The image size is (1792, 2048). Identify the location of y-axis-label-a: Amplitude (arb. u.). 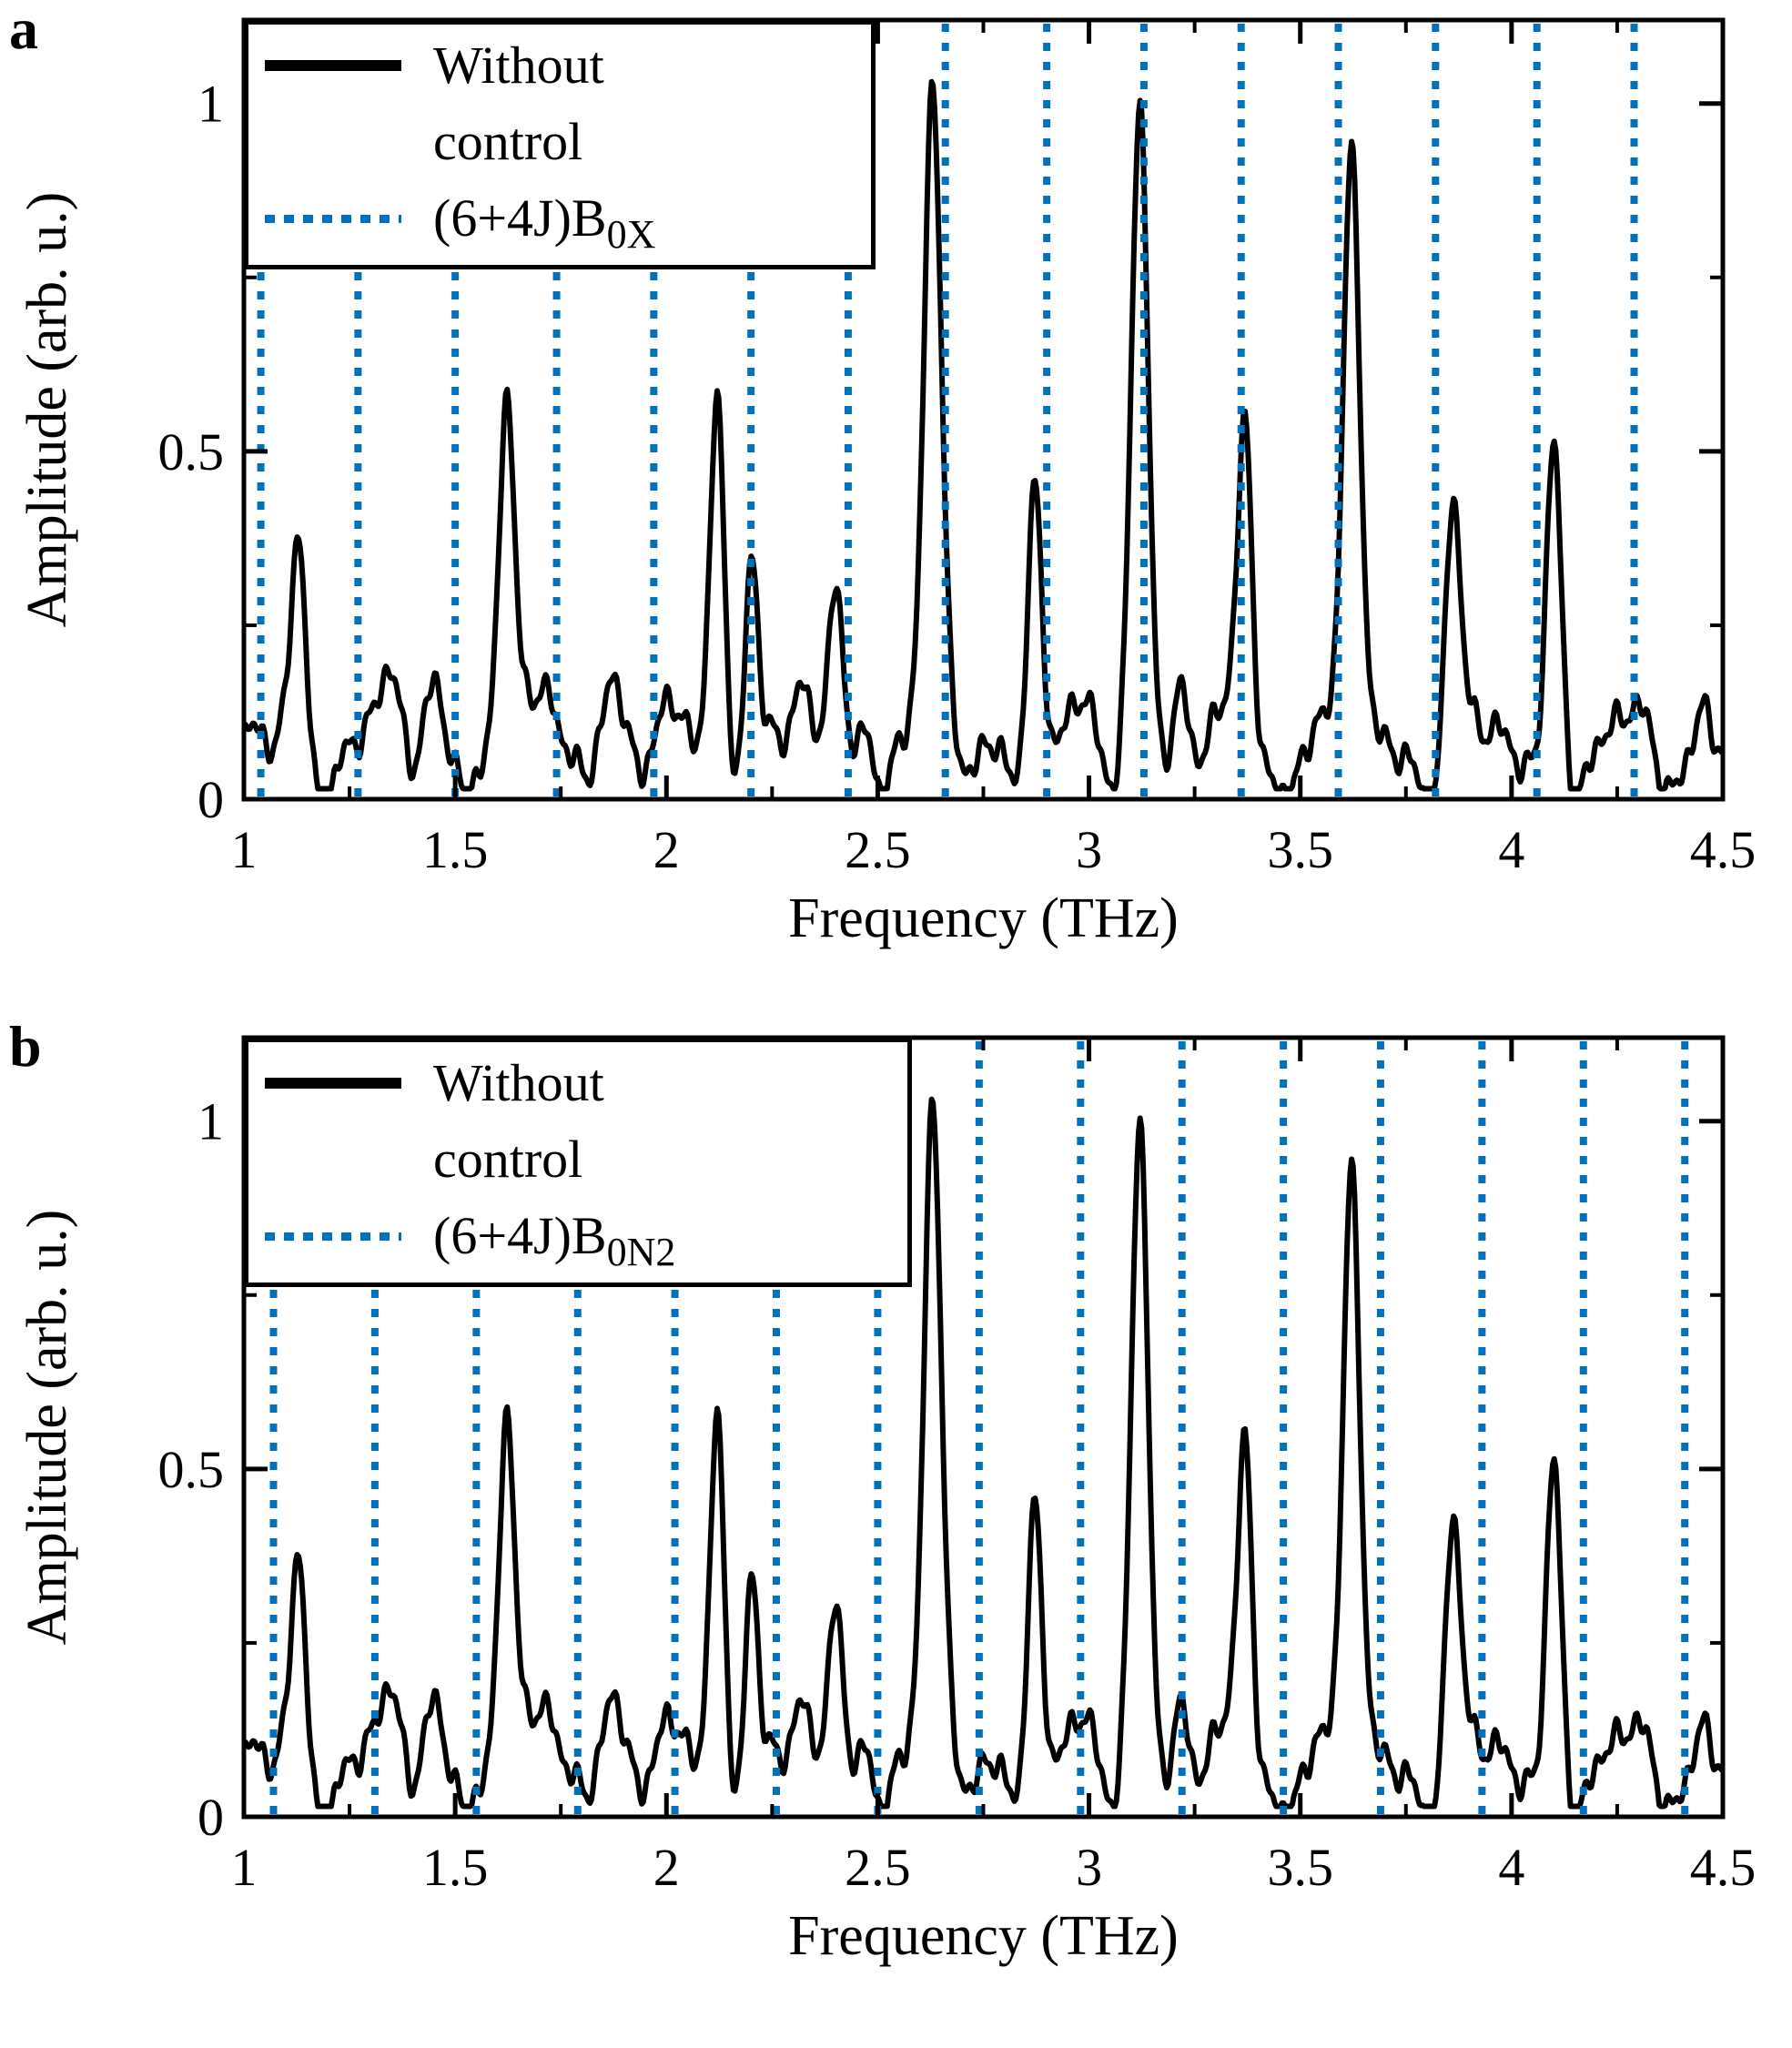
(47, 409).